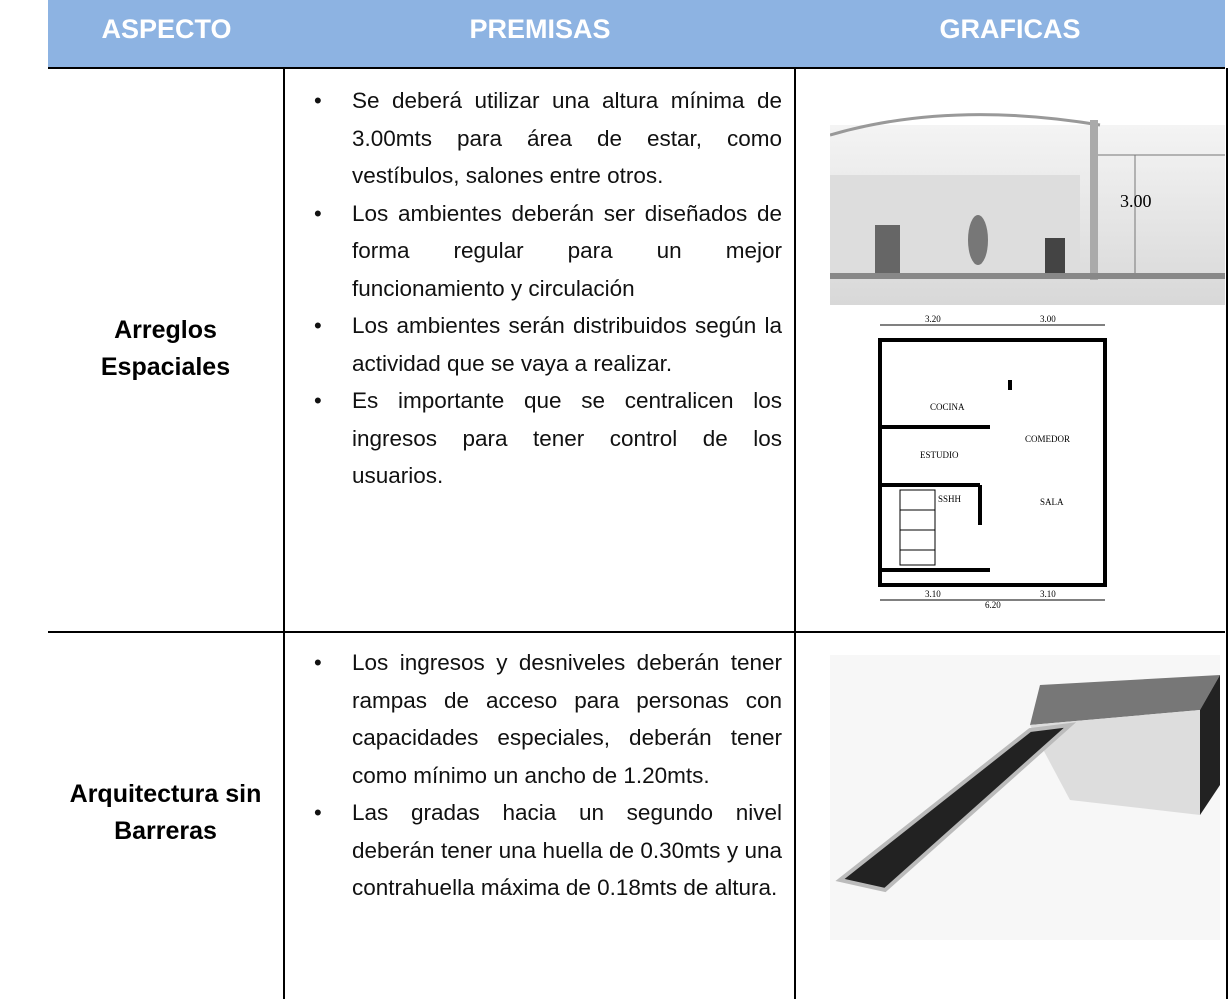  I want to click on room-label: COMEDOR, so click(1047, 439).